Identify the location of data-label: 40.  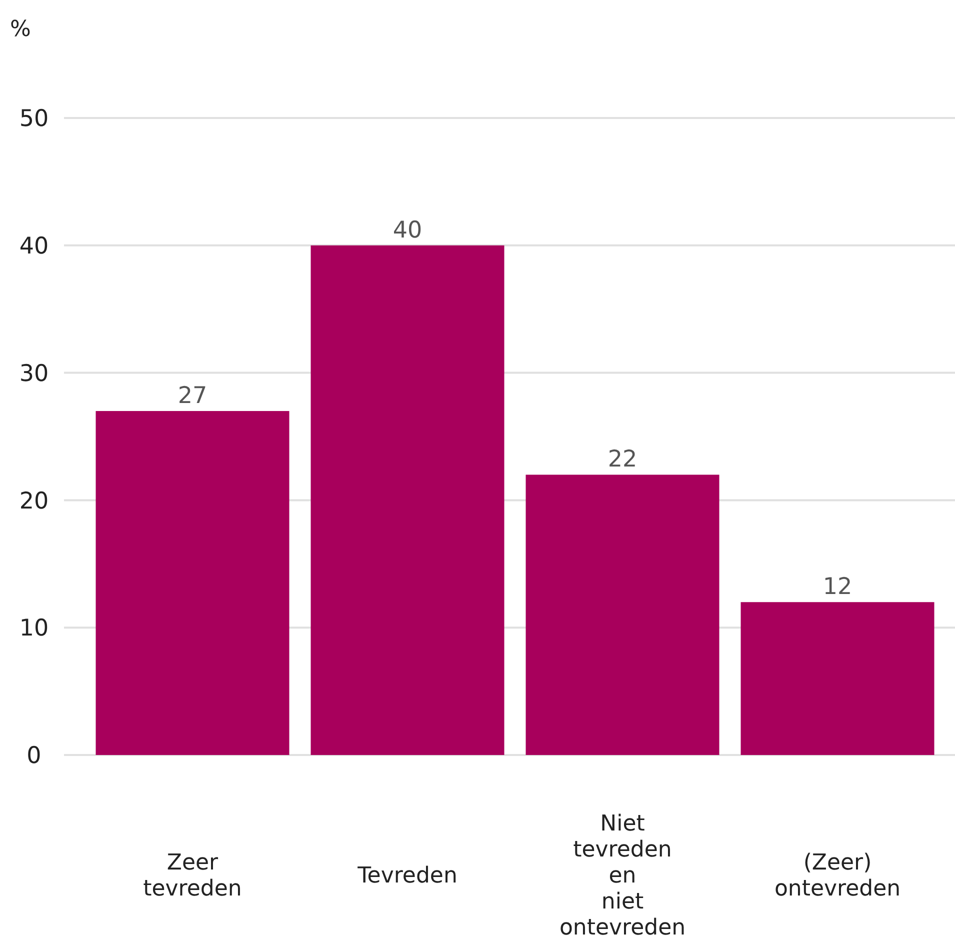
(407, 230).